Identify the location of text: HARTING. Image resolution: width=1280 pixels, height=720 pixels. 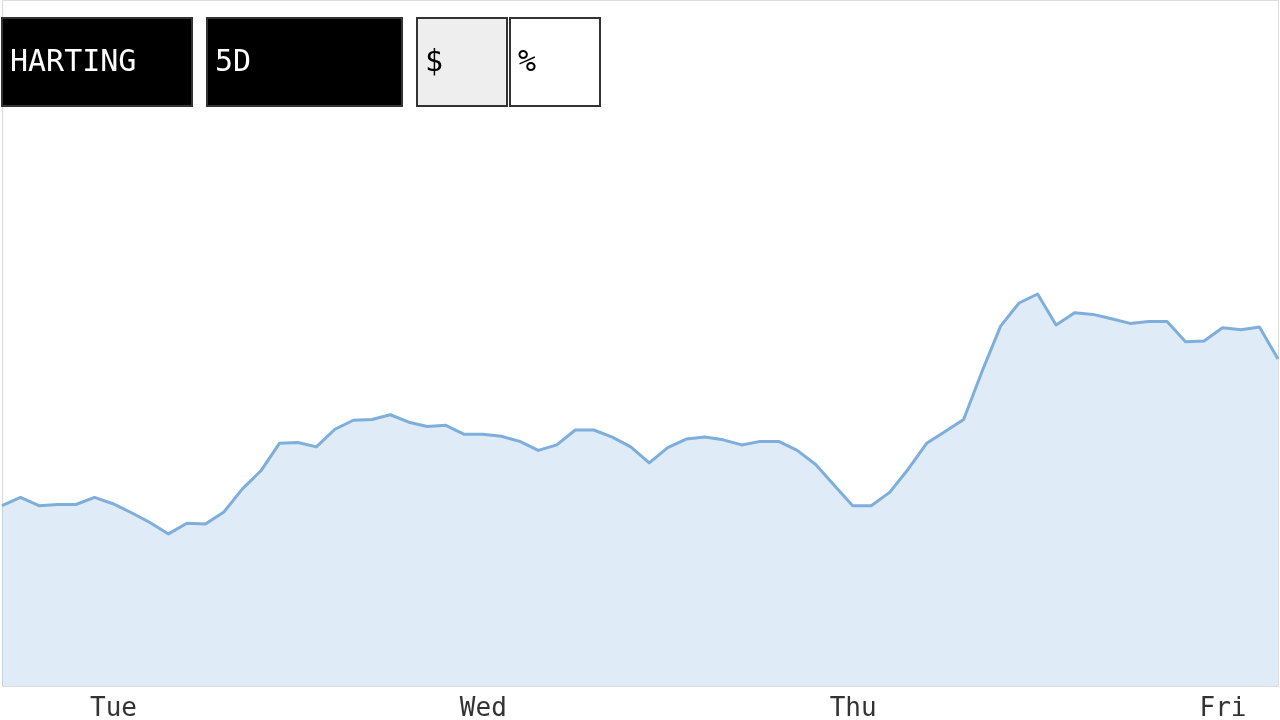
(73, 60).